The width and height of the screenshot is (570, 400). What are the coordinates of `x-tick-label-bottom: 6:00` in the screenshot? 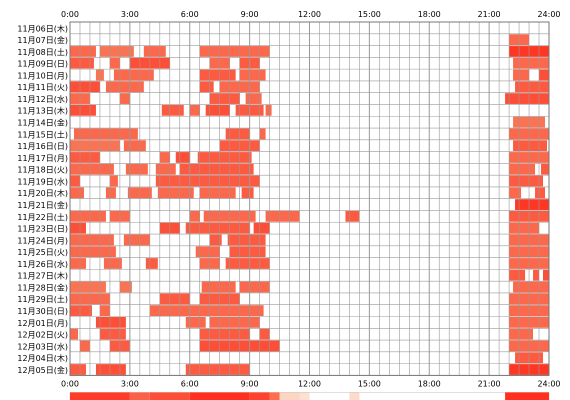 It's located at (190, 383).